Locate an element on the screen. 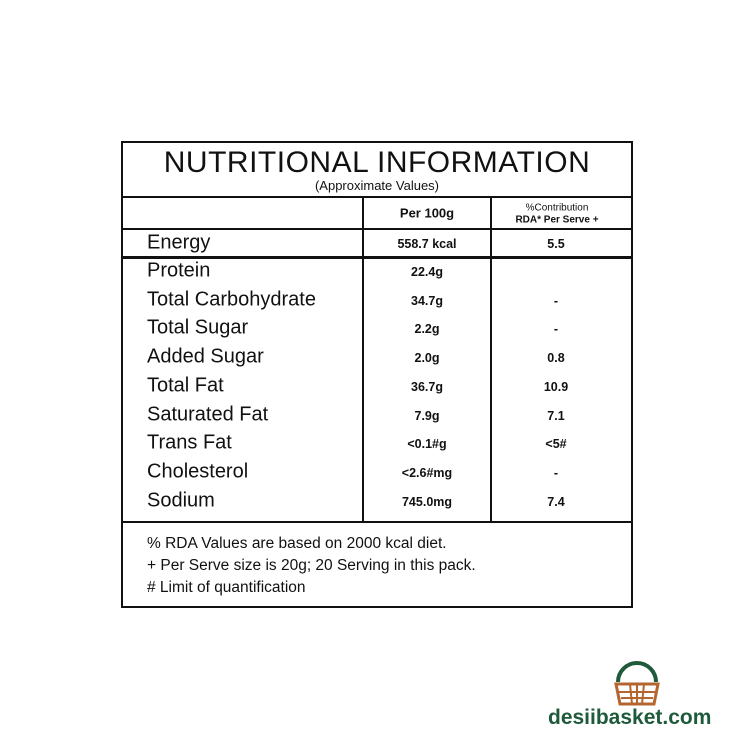 This screenshot has width=750, height=750. footnote: # Limit of quantification is located at coordinates (226, 587).